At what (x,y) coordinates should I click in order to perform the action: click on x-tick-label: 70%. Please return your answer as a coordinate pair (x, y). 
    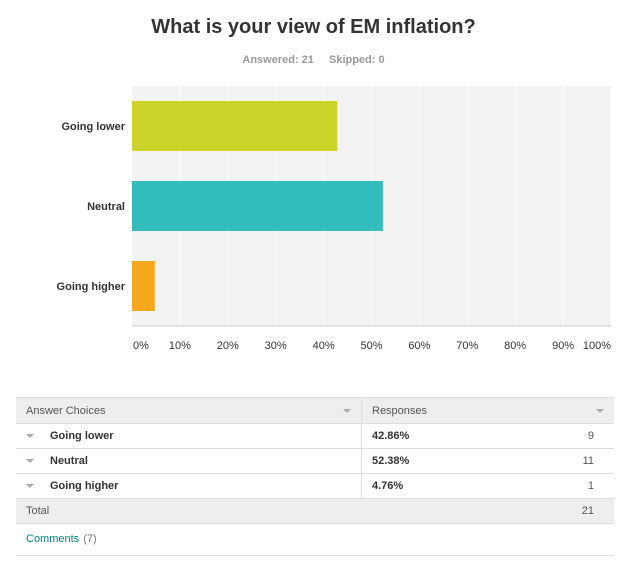
    Looking at the image, I should click on (467, 346).